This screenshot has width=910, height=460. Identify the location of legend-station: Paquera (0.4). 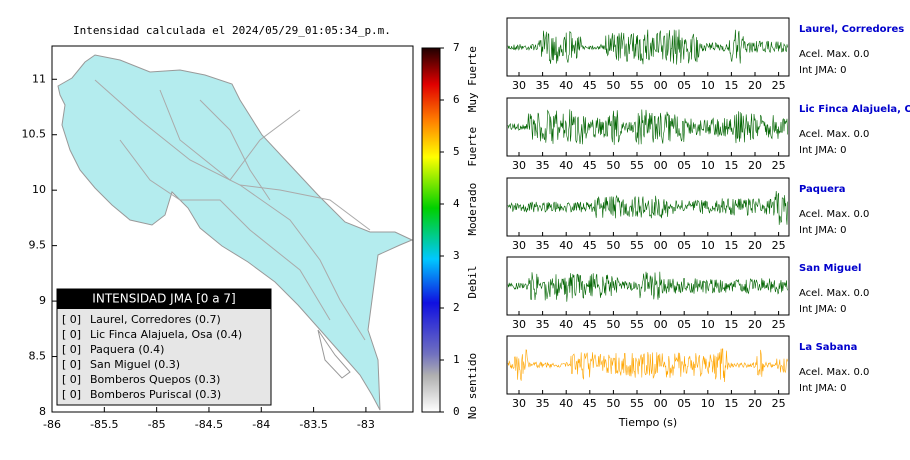
(127, 349).